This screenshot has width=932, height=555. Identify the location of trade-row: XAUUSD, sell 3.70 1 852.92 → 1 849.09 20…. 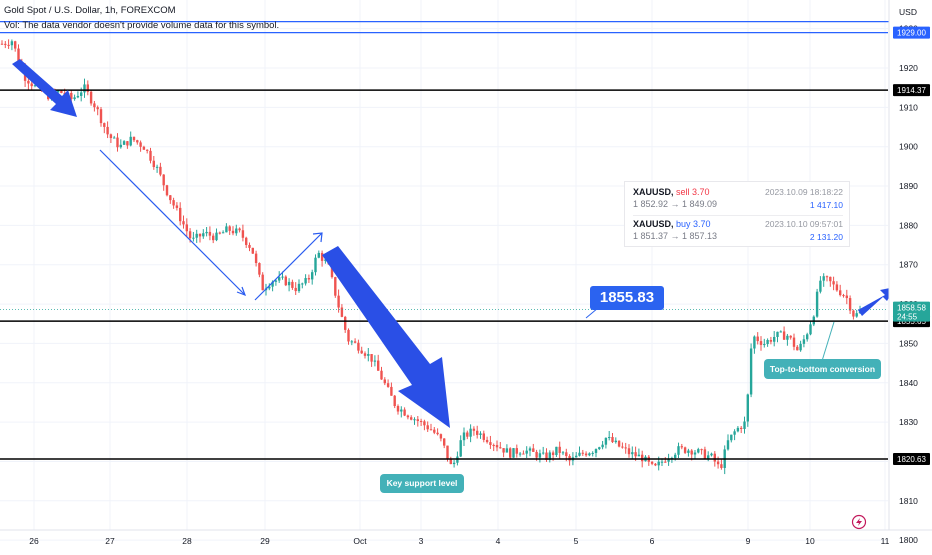
(738, 200).